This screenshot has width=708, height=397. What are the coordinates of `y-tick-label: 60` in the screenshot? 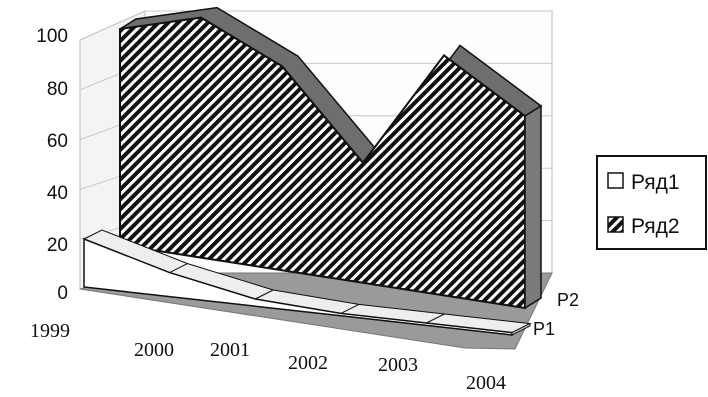 It's located at (57, 141).